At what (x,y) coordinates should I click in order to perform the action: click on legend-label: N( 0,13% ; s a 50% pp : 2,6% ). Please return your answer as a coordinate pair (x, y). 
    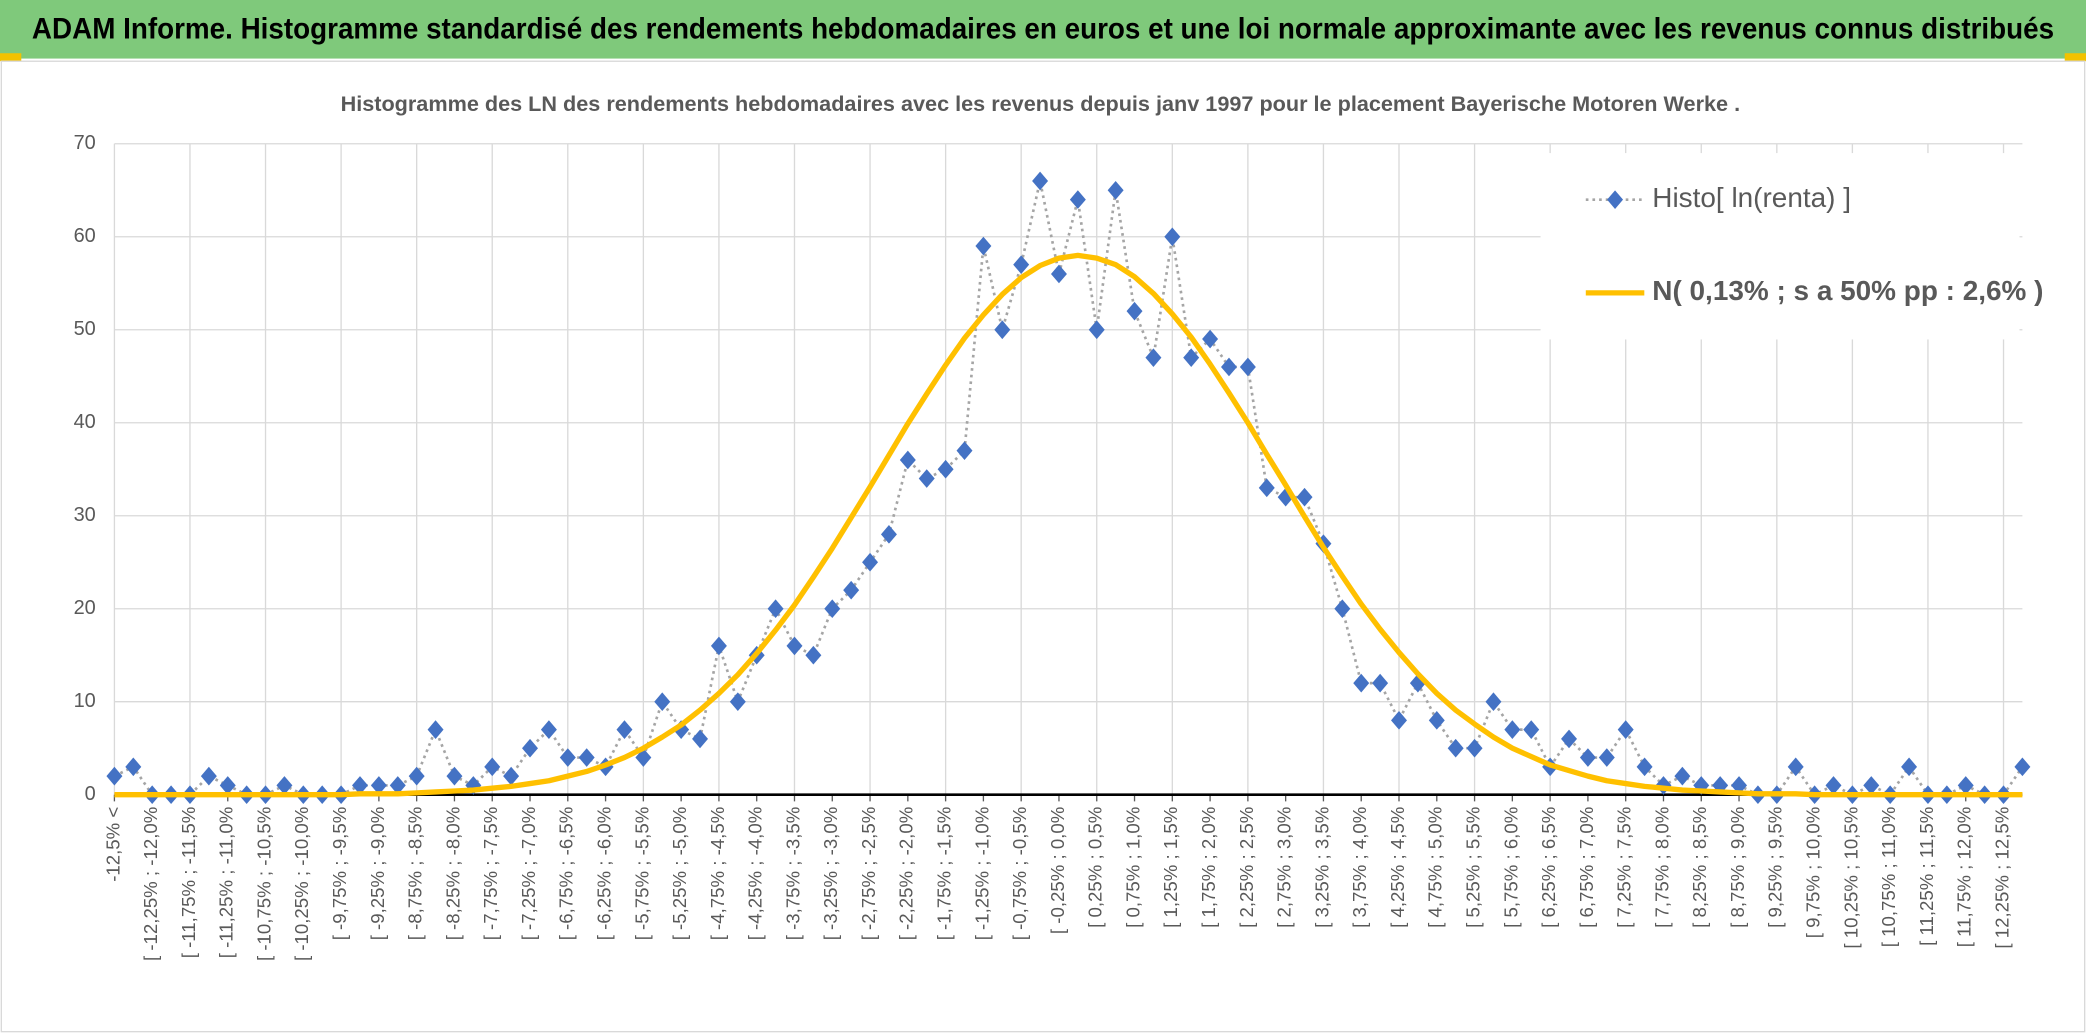
    Looking at the image, I should click on (1847, 290).